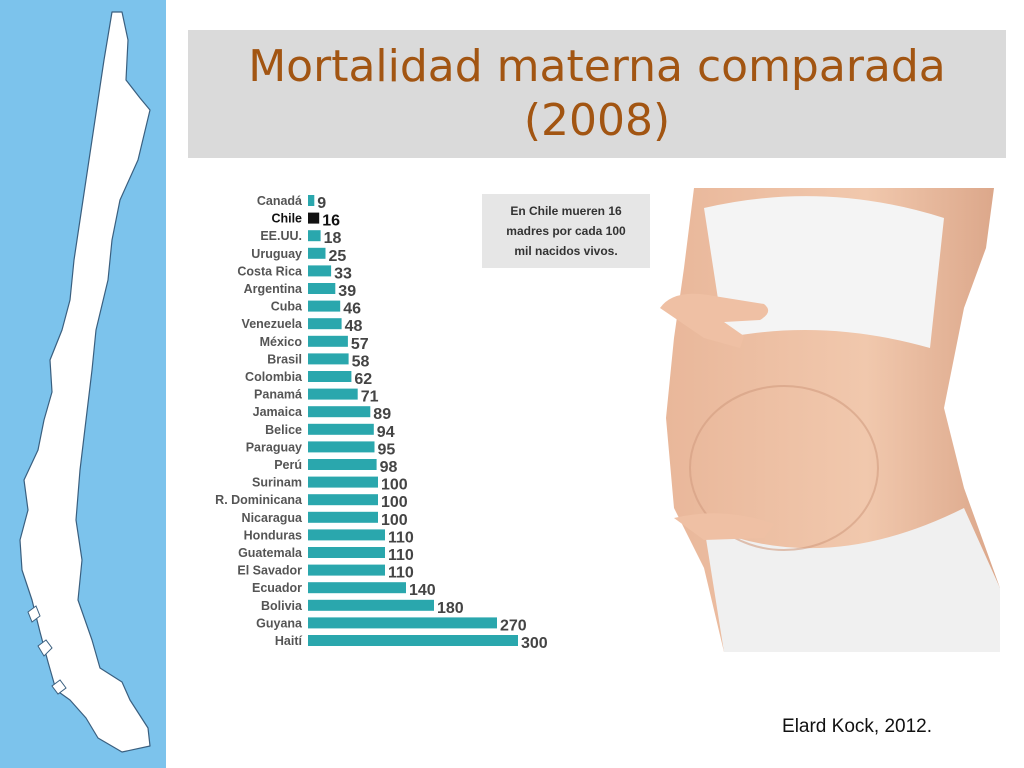 Image resolution: width=1024 pixels, height=768 pixels. I want to click on value-label: 9, so click(321, 203).